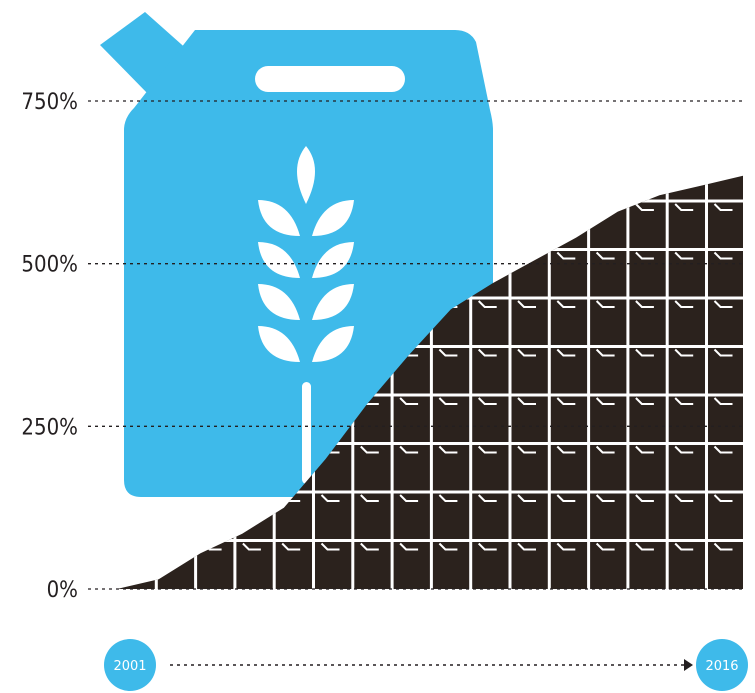 The height and width of the screenshot is (693, 755). I want to click on y-tick-label: 250%, so click(49, 427).